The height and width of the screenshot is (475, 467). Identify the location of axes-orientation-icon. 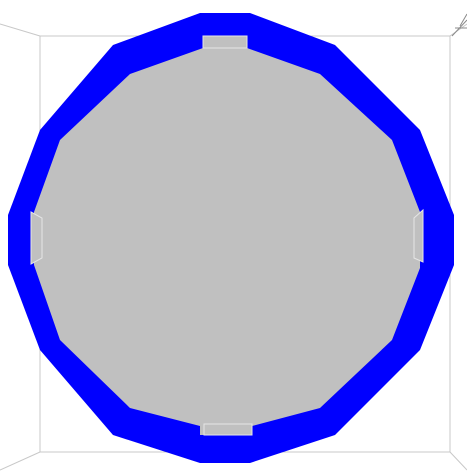
(459, 25).